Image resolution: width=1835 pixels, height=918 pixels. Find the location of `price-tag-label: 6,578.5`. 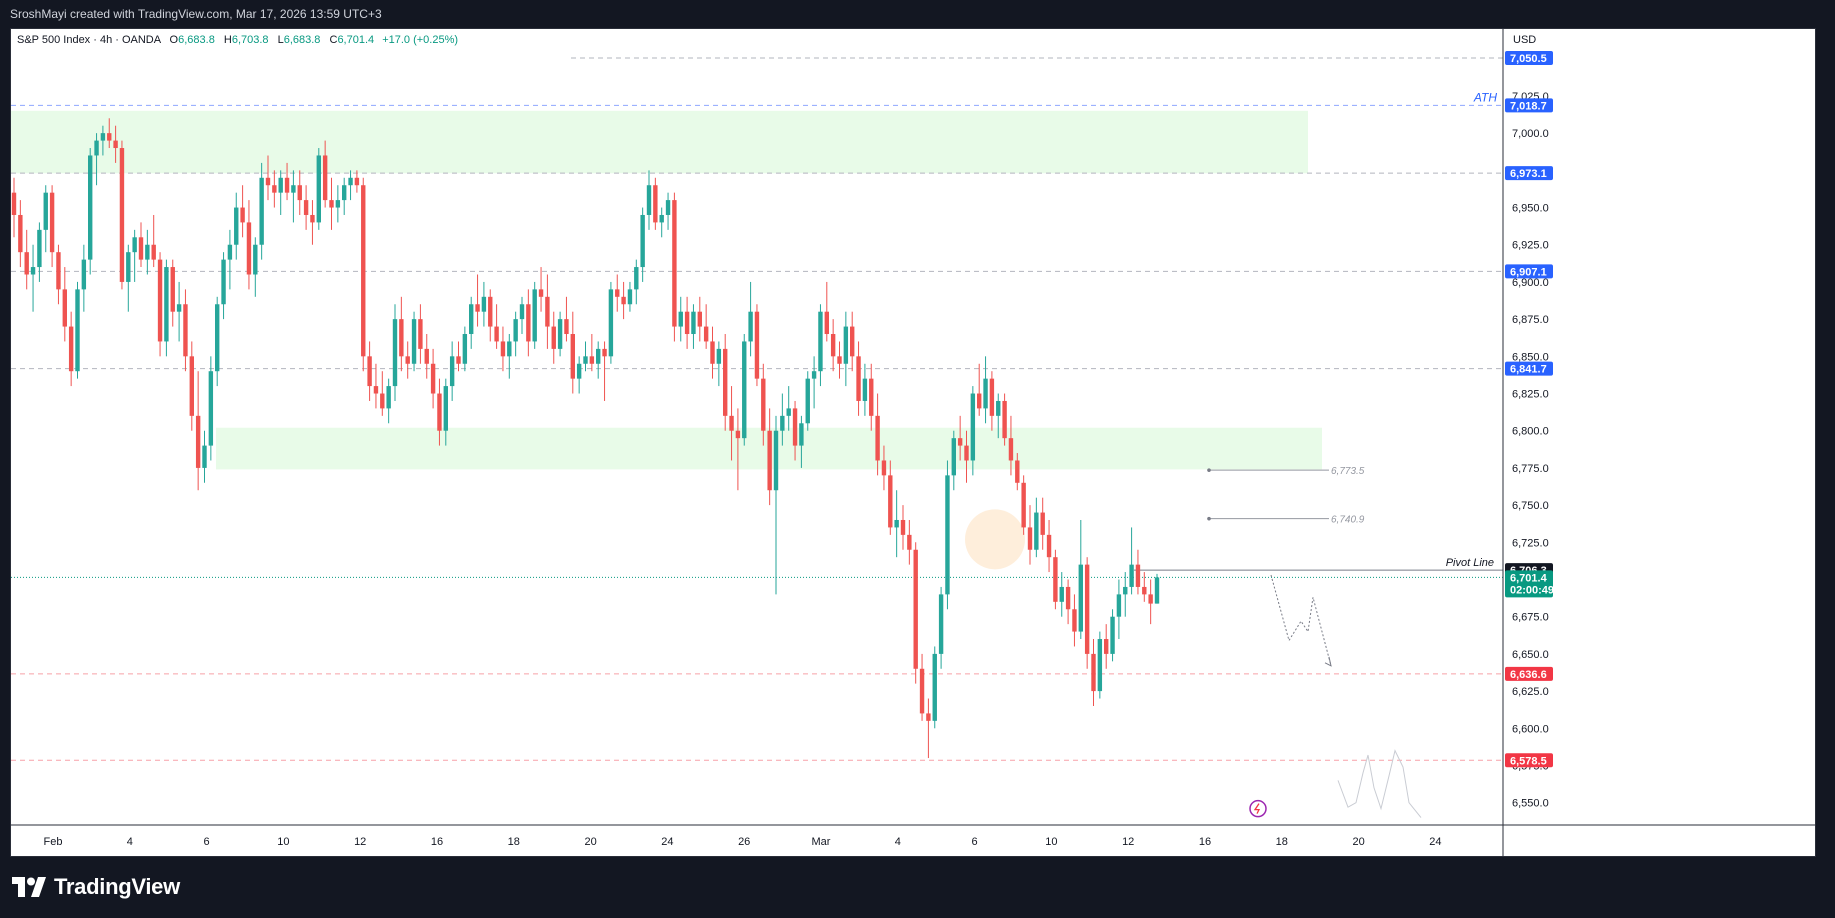

price-tag-label: 6,578.5 is located at coordinates (1528, 761).